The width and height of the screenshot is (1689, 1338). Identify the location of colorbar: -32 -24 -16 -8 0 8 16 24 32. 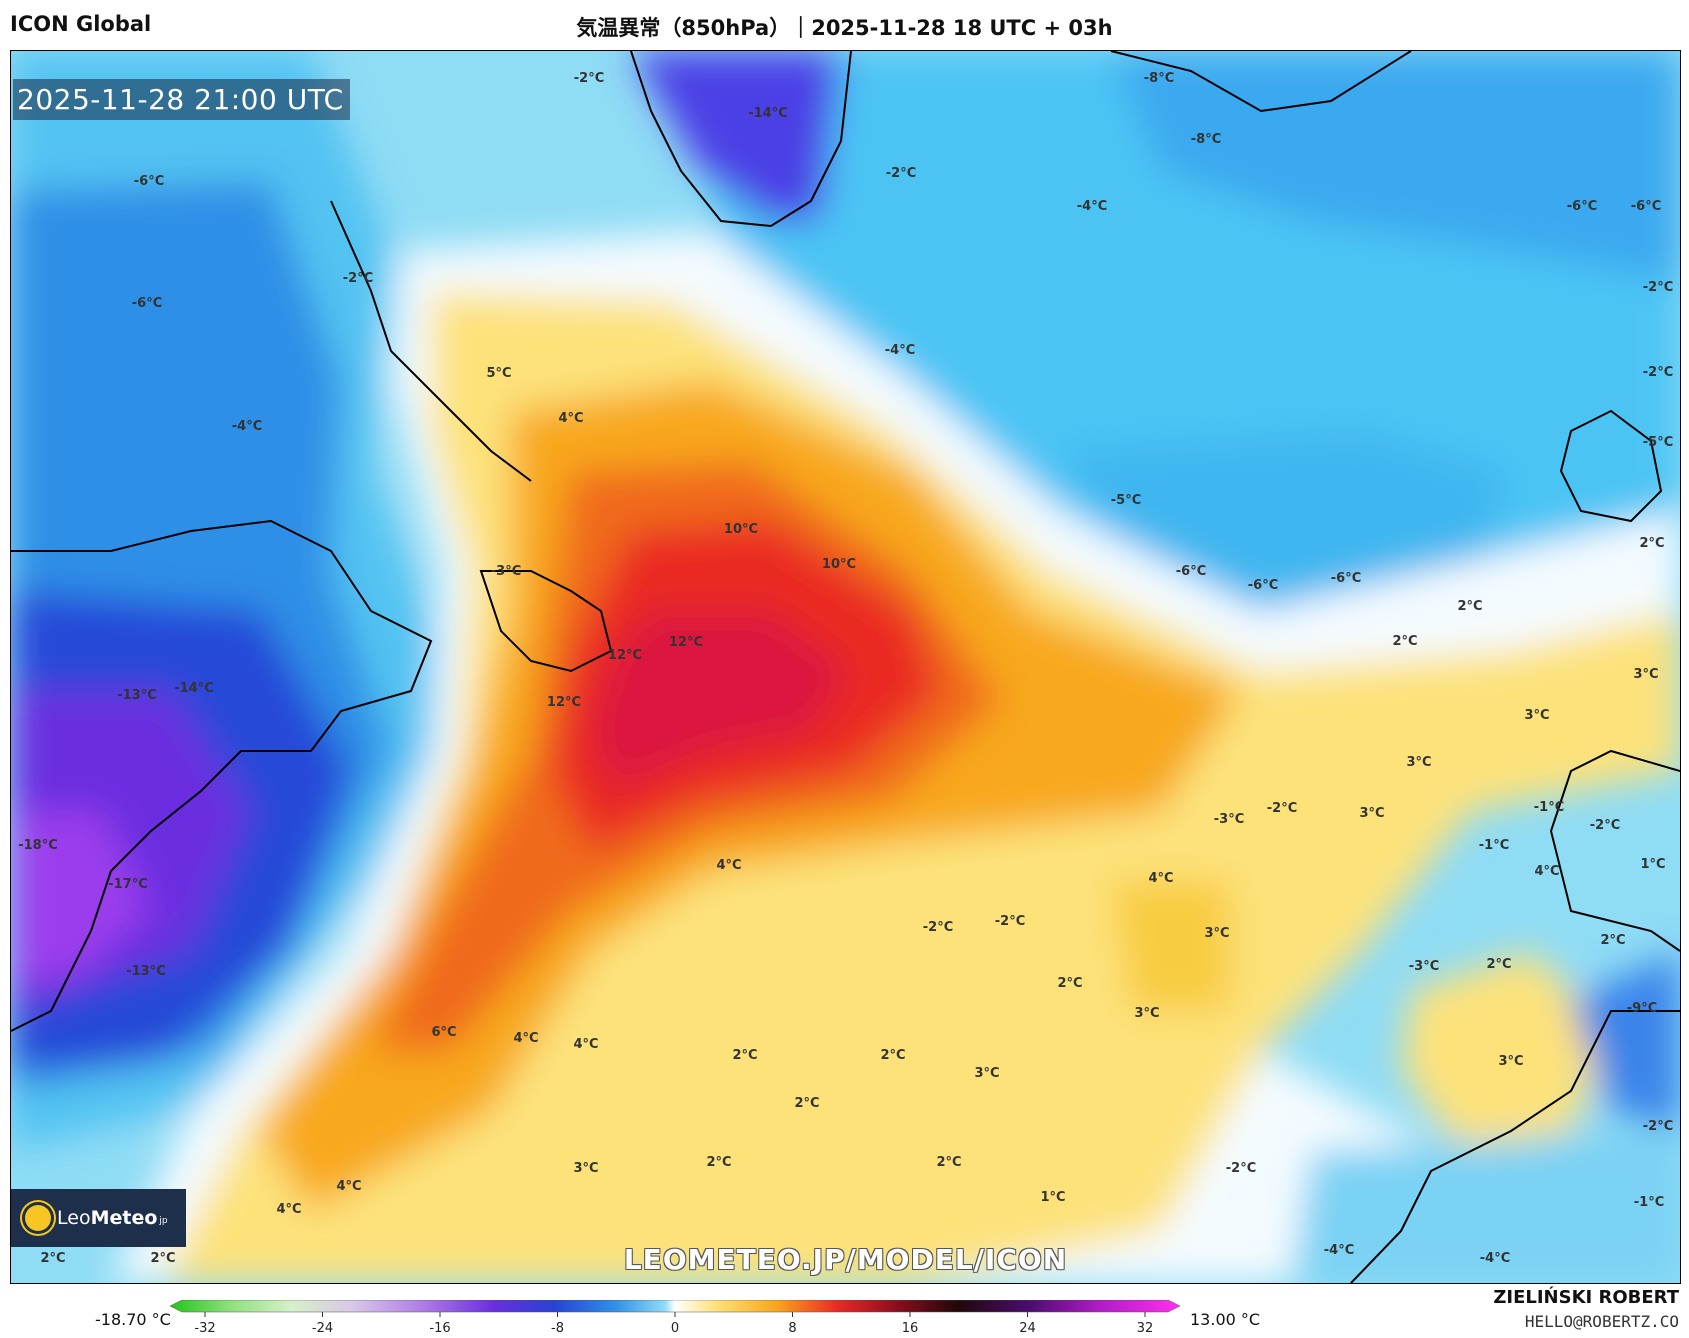
(675, 1318).